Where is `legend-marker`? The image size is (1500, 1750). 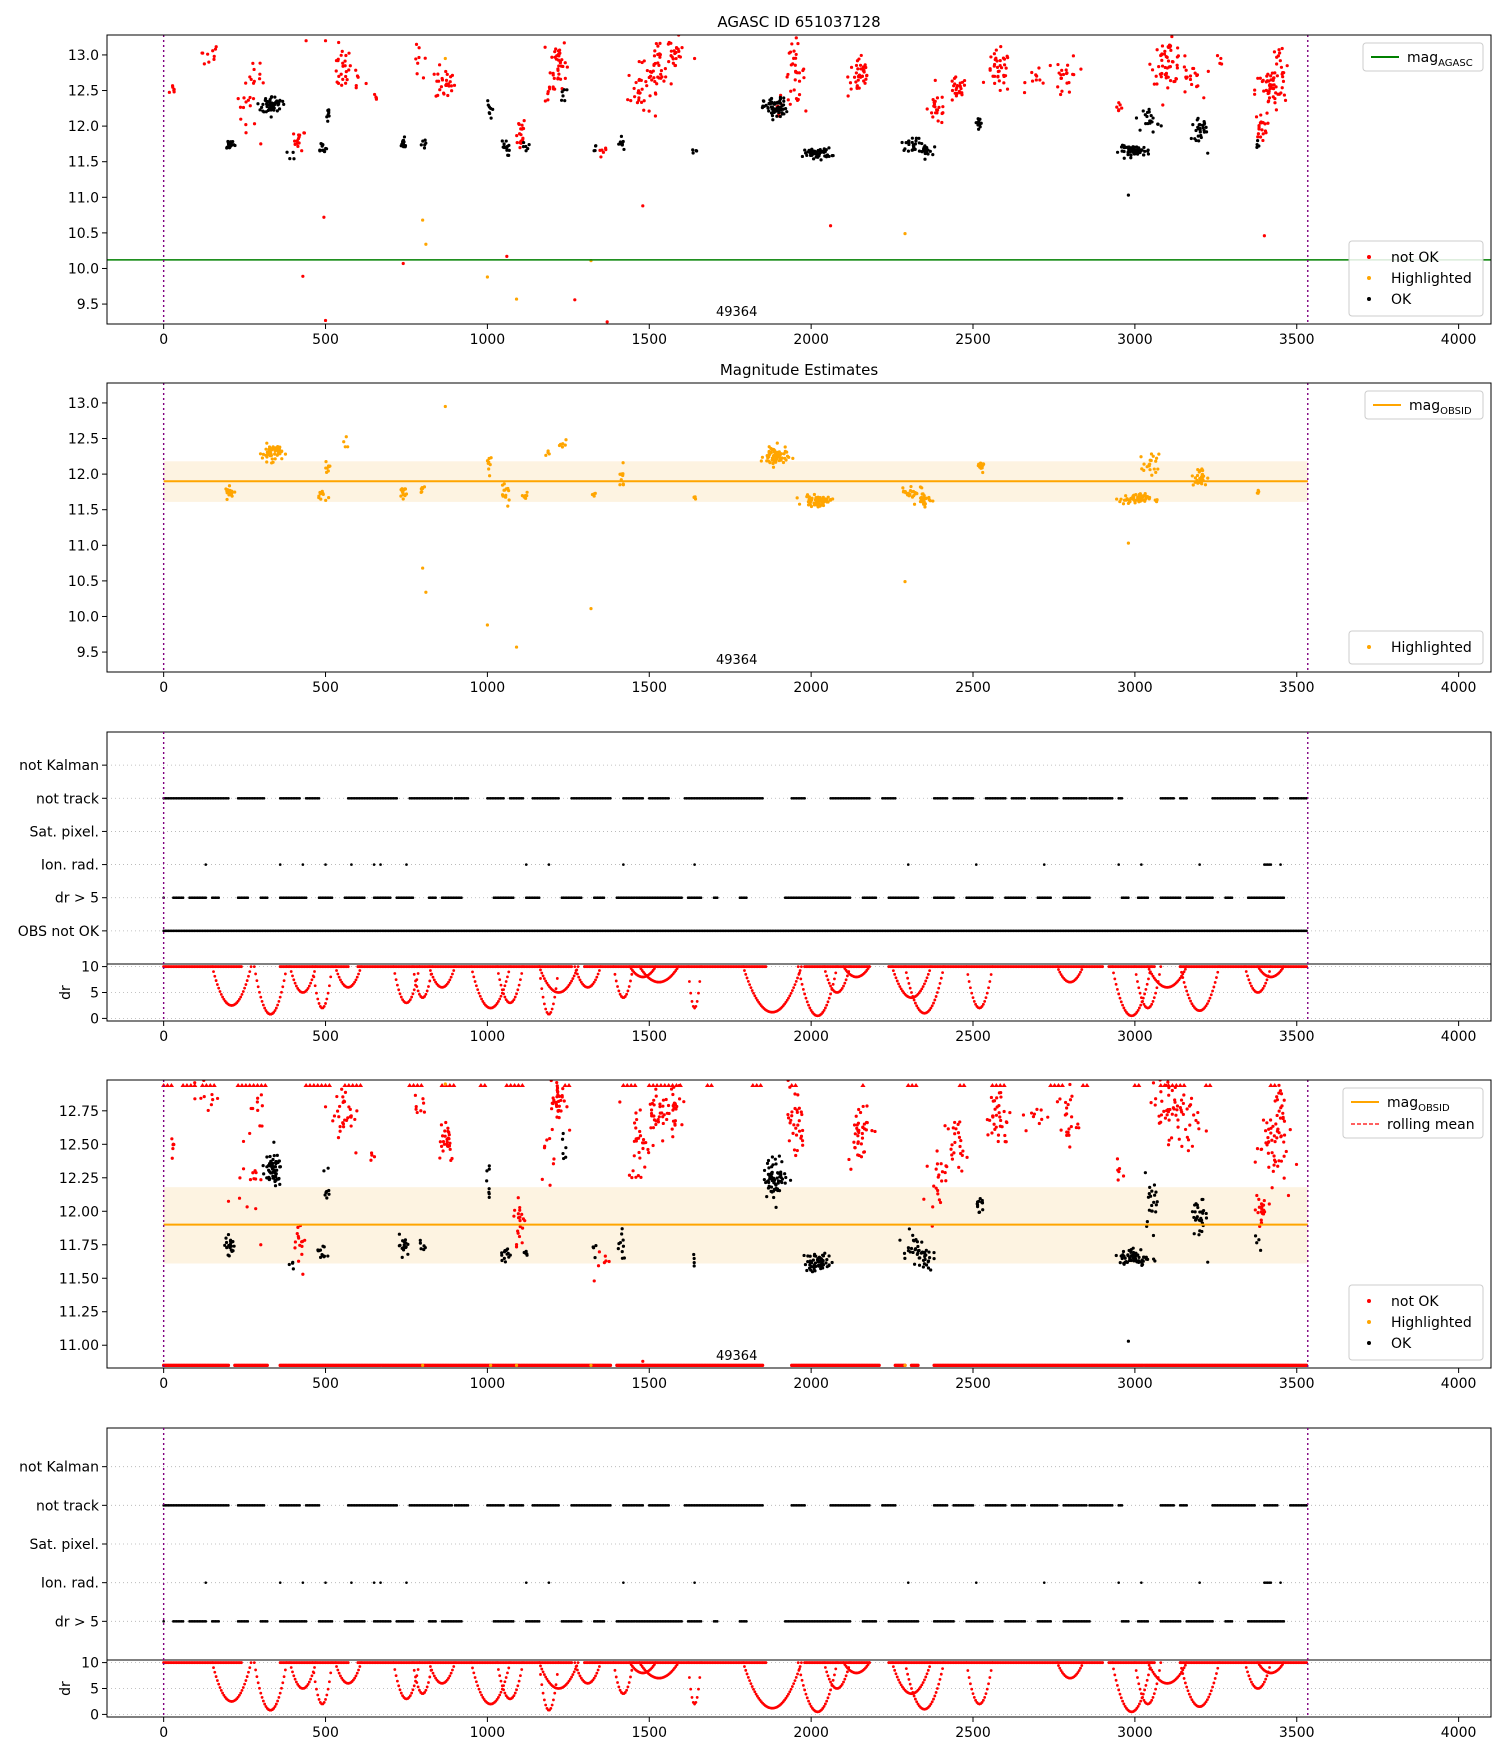 legend-marker is located at coordinates (1369, 647).